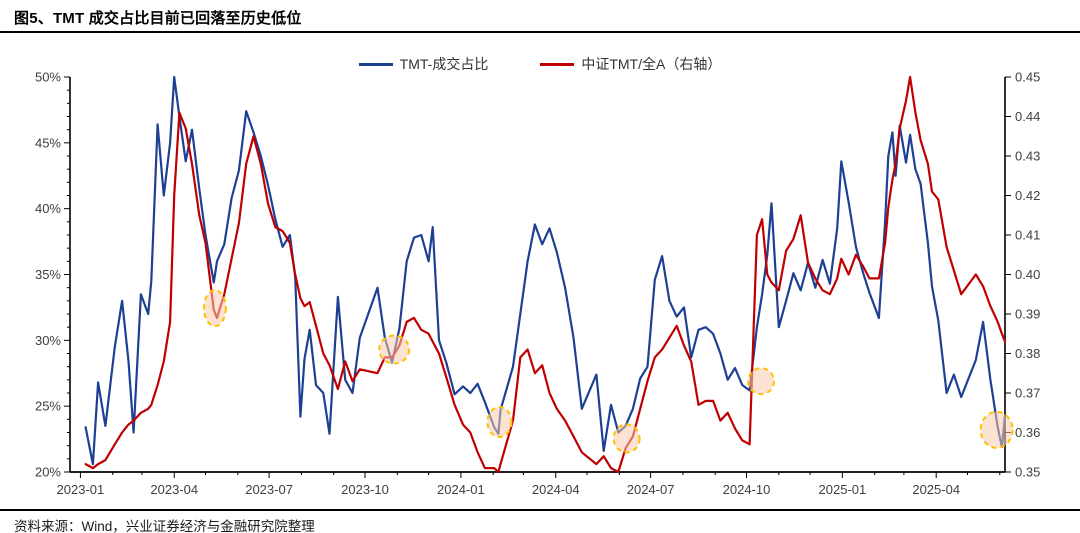 This screenshot has width=1080, height=533. I want to click on right-axis-label: 0.45, so click(1027, 77).